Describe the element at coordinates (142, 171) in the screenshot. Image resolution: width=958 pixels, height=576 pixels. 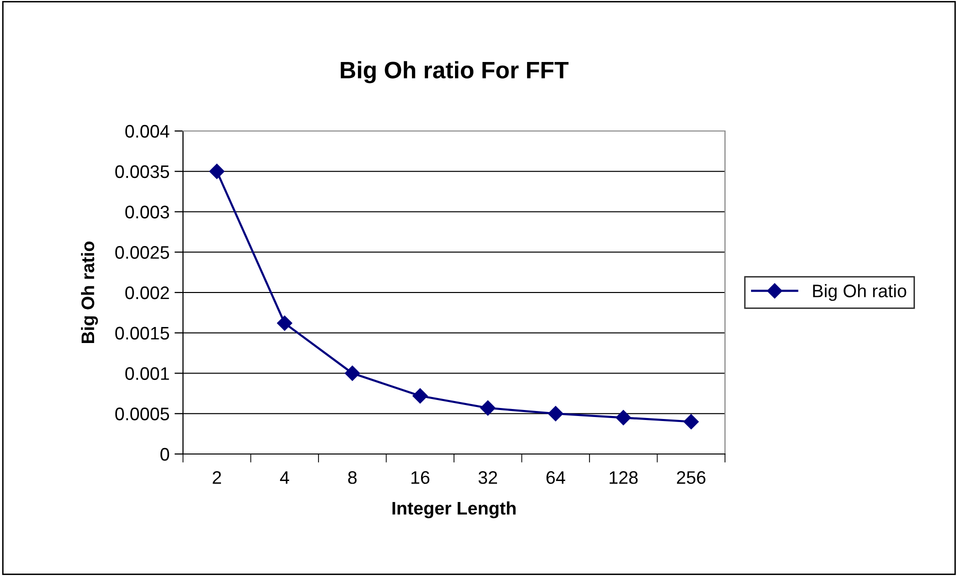
I see `y-tick-label: 0.0035` at that location.